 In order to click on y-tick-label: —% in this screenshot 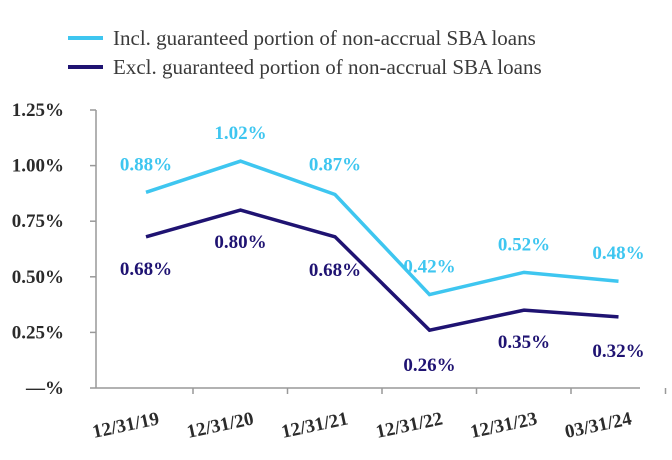, I will do `click(44, 388)`.